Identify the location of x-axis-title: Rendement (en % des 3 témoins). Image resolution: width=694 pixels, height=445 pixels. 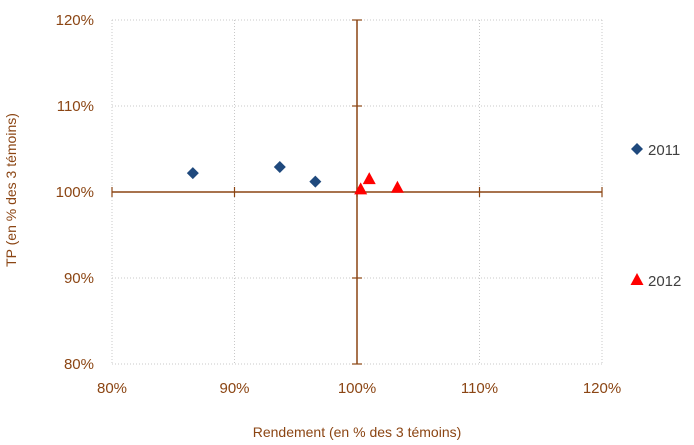
(357, 432).